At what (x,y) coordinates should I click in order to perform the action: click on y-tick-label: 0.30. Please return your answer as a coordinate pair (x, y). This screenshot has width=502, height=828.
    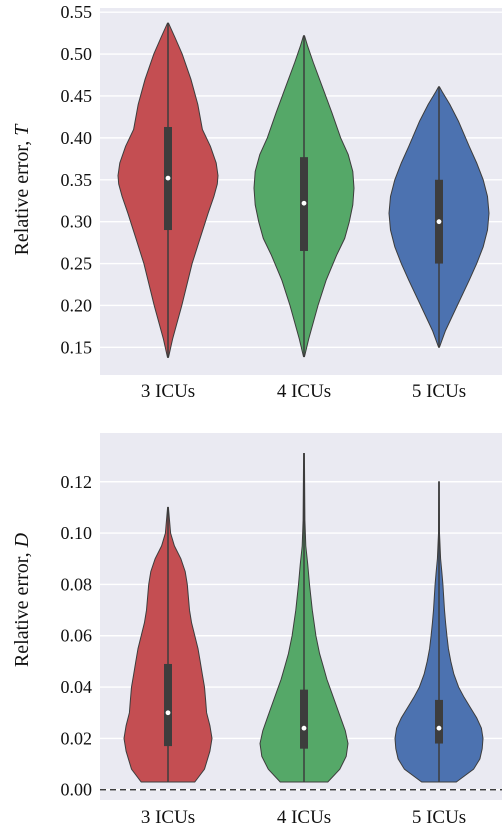
    Looking at the image, I should click on (77, 222).